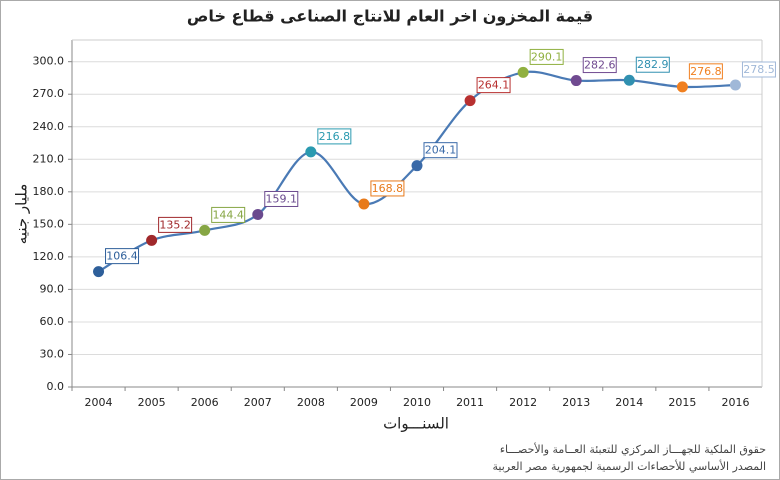 The width and height of the screenshot is (780, 480). I want to click on x-axis-label: السنـــوات, so click(416, 424).